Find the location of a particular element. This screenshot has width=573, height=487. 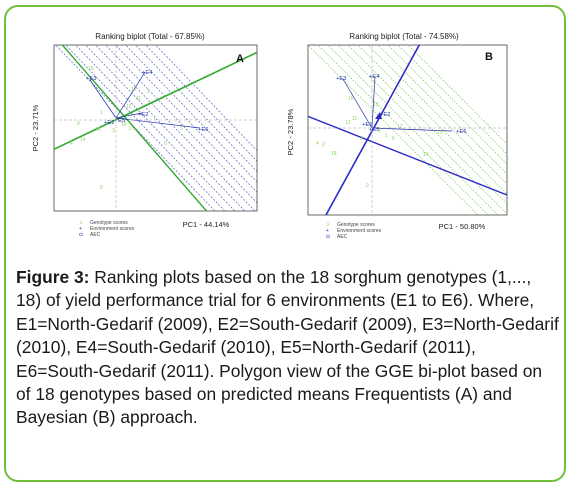

panel-a-environment-vectors is located at coordinates (145, 100).